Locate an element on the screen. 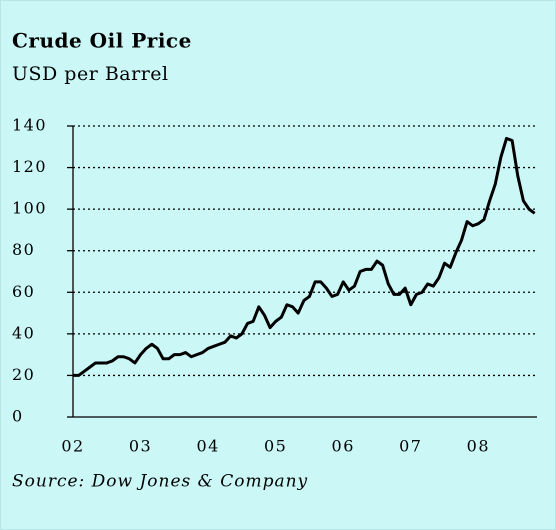  x-tick-label: 07 is located at coordinates (410, 446).